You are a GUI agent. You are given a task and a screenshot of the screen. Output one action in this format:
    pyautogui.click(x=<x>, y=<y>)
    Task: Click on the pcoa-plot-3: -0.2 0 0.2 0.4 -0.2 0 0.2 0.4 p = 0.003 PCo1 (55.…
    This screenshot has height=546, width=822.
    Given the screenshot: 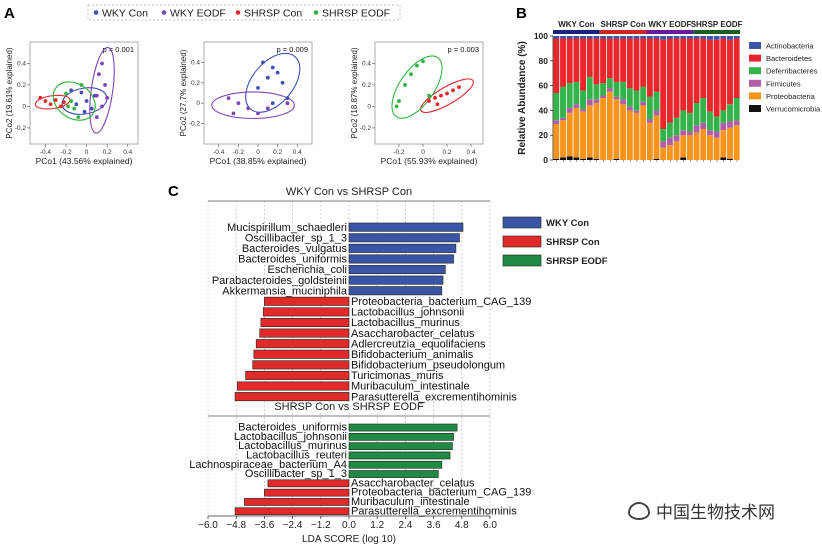 What is the action you would take?
    pyautogui.click(x=417, y=103)
    